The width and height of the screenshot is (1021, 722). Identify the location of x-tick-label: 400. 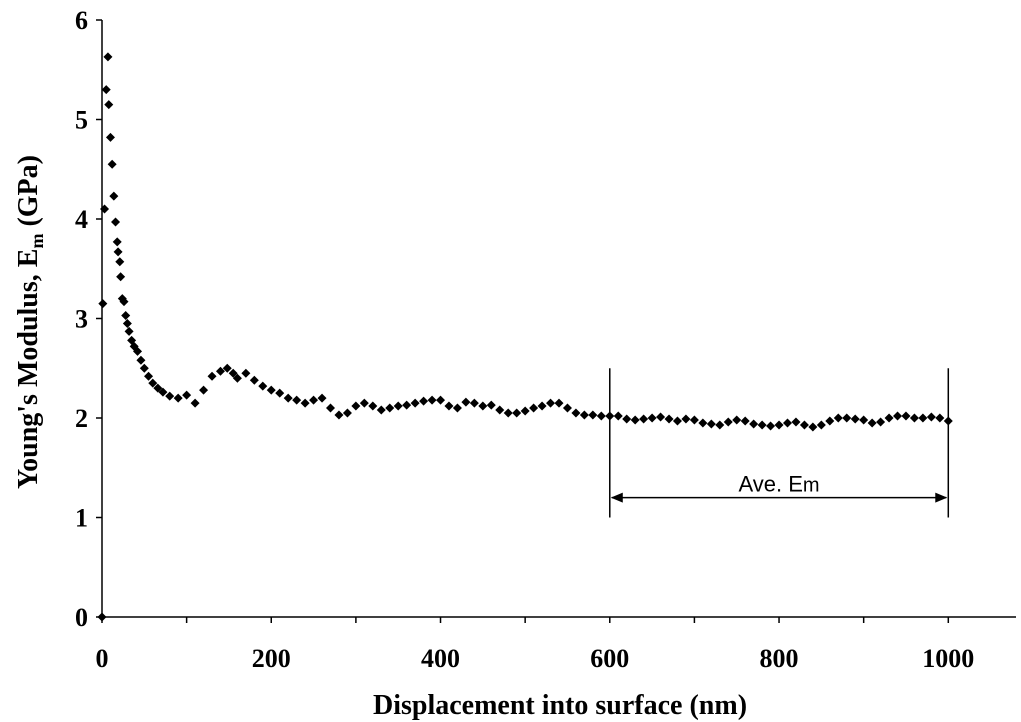
(440, 658).